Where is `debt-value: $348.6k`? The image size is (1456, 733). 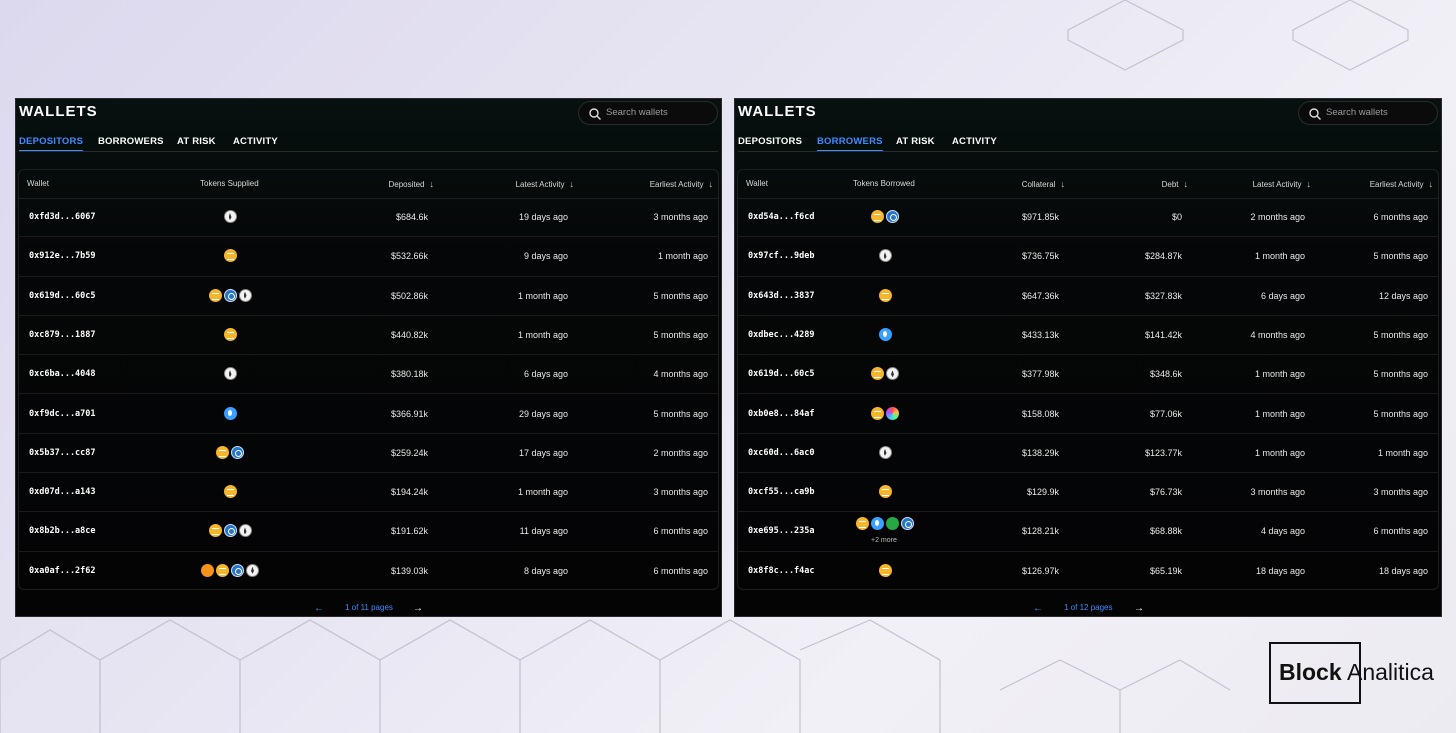 debt-value: $348.6k is located at coordinates (1165, 374).